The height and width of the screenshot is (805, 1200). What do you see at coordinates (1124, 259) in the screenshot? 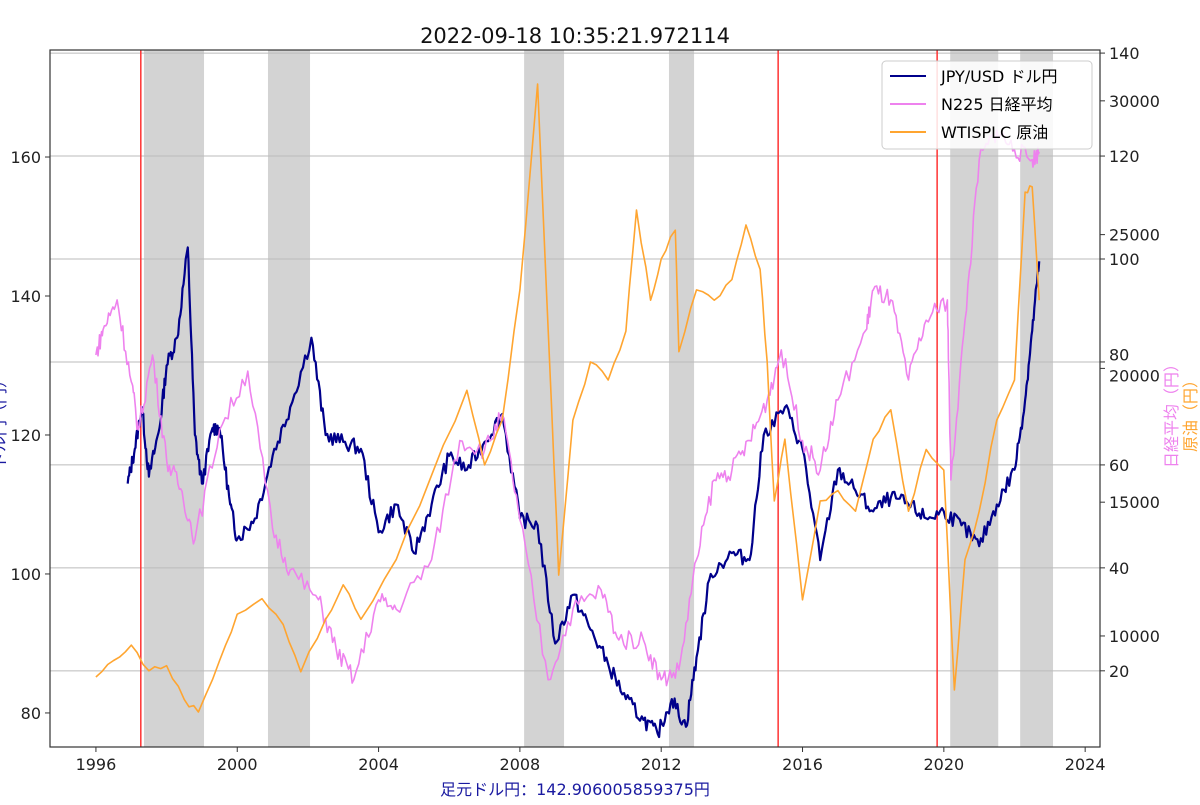
I see `oil-tick-label: 100` at bounding box center [1124, 259].